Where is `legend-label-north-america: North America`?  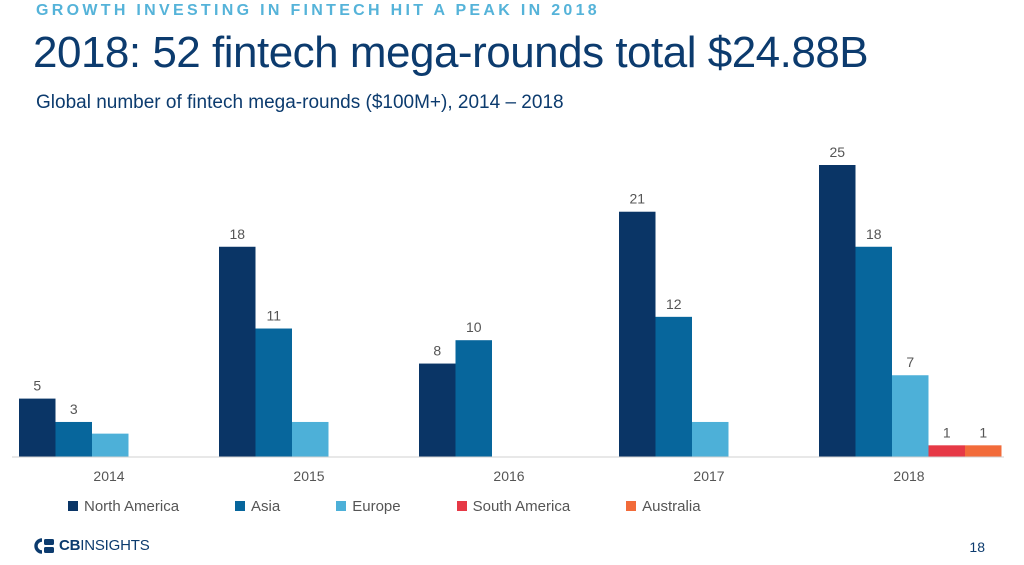
legend-label-north-america: North America is located at coordinates (132, 506).